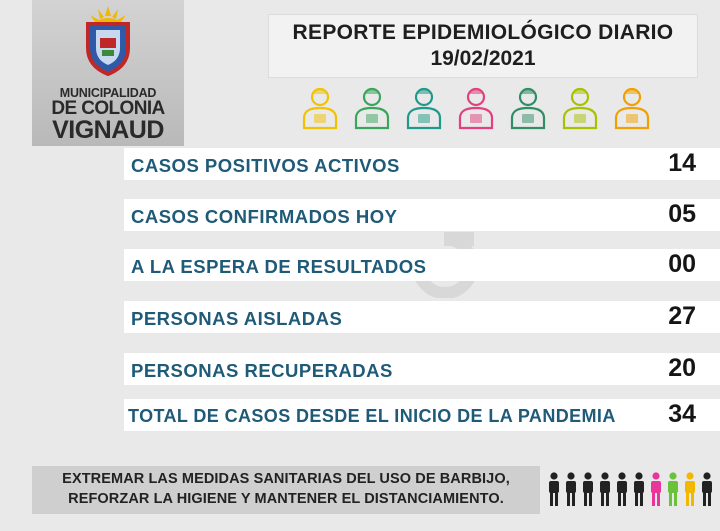 The image size is (720, 531). Describe the element at coordinates (483, 32) in the screenshot. I see `report-title: REPORTE EPIDEMIOLÓGICO DIARIO` at that location.